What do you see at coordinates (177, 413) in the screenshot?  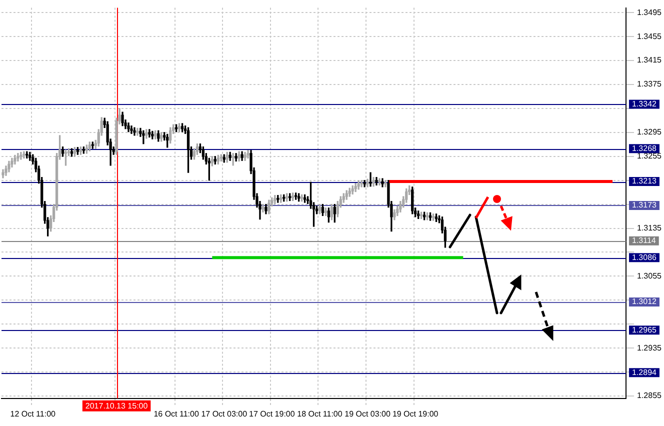 I see `x-tick-label: 16 Oct 11:00` at bounding box center [177, 413].